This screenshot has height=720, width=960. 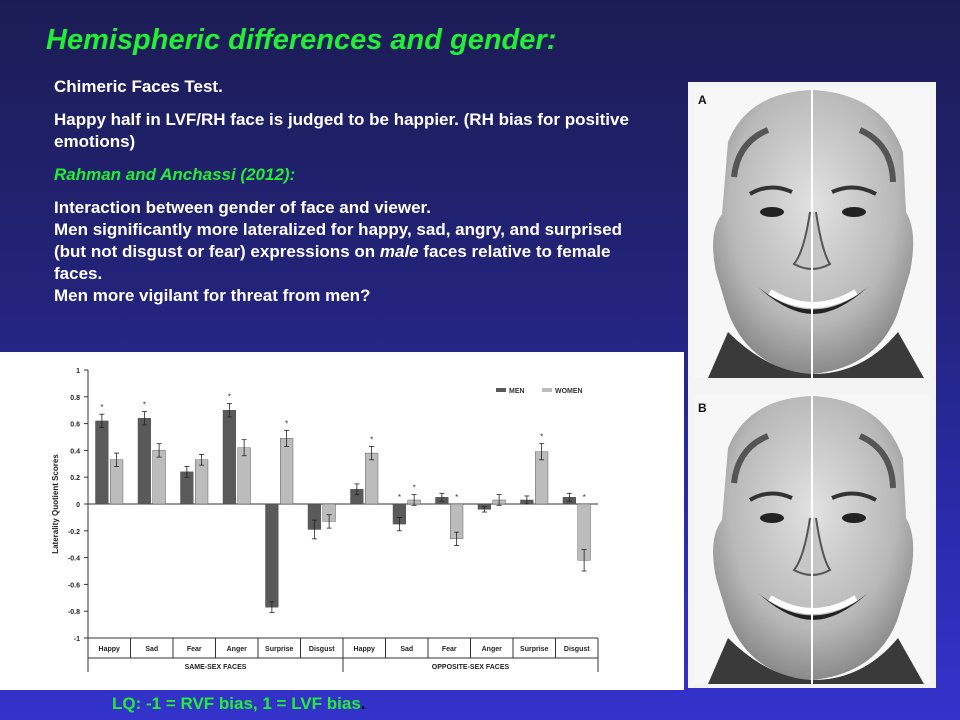 I want to click on group-label: OPPOSITE-SEX FACES, so click(x=471, y=667).